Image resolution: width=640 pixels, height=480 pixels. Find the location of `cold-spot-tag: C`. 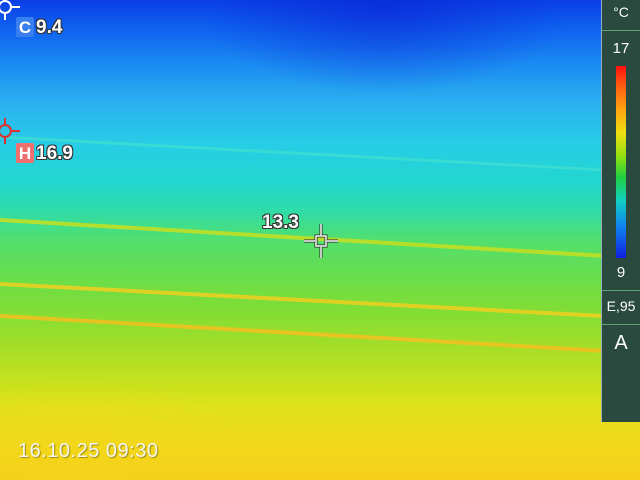

cold-spot-tag: C is located at coordinates (25, 27).